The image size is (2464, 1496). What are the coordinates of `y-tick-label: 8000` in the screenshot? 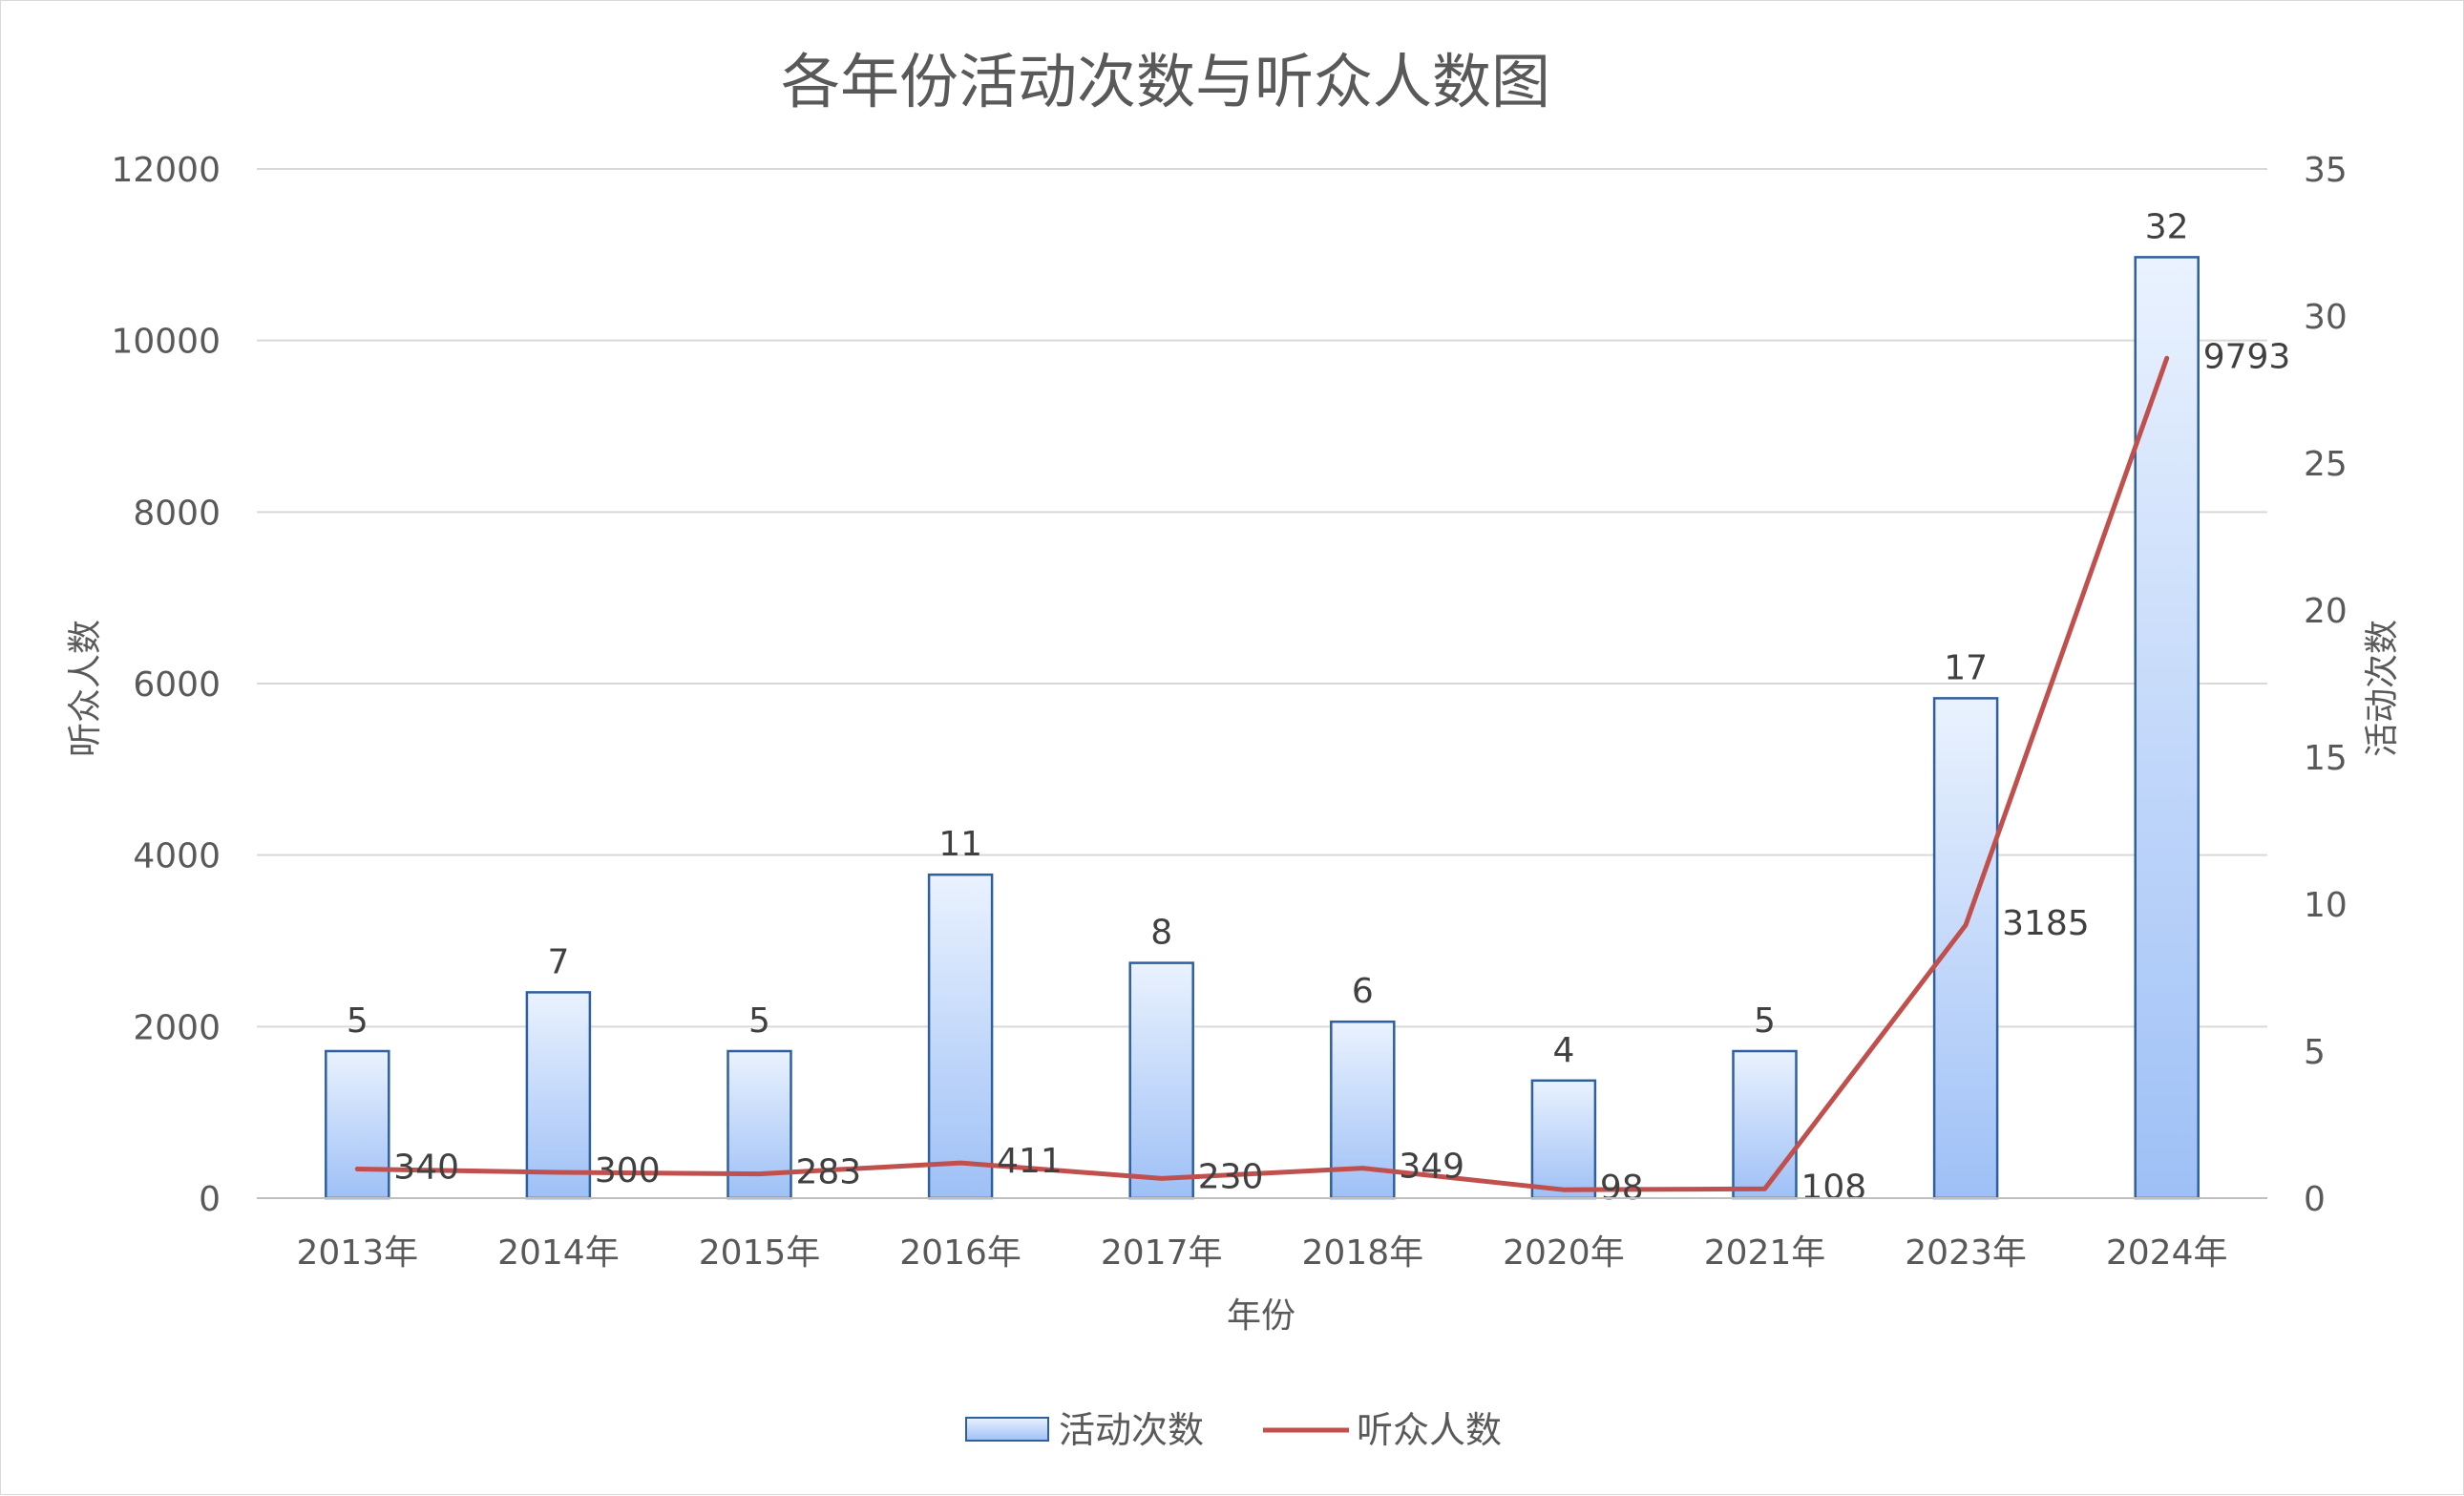 It's located at (177, 513).